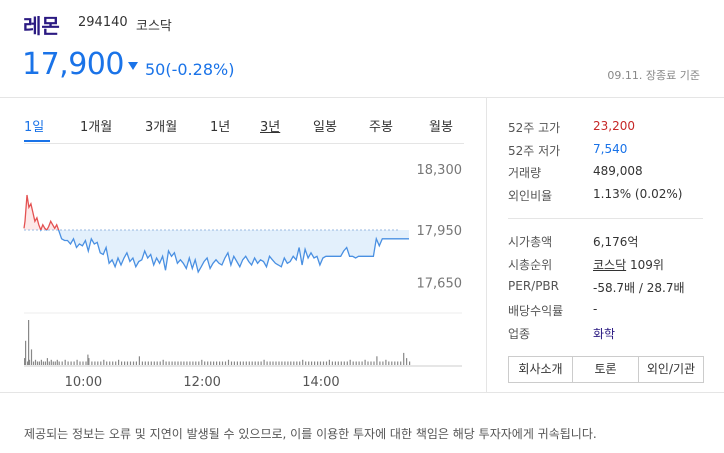 Image resolution: width=724 pixels, height=453 pixels. Describe the element at coordinates (604, 334) in the screenshot. I see `industry-link: 화학` at that location.